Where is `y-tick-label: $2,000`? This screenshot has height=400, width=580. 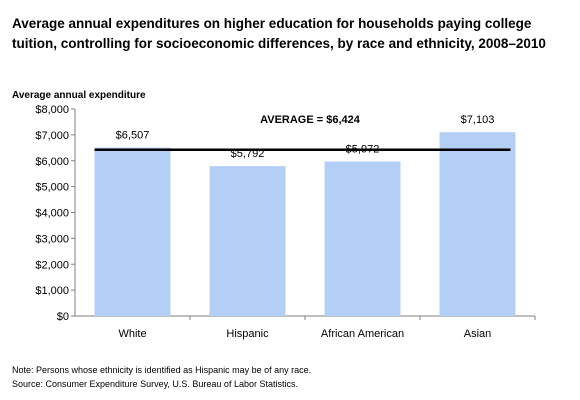 y-tick-label: $2,000 is located at coordinates (52, 265).